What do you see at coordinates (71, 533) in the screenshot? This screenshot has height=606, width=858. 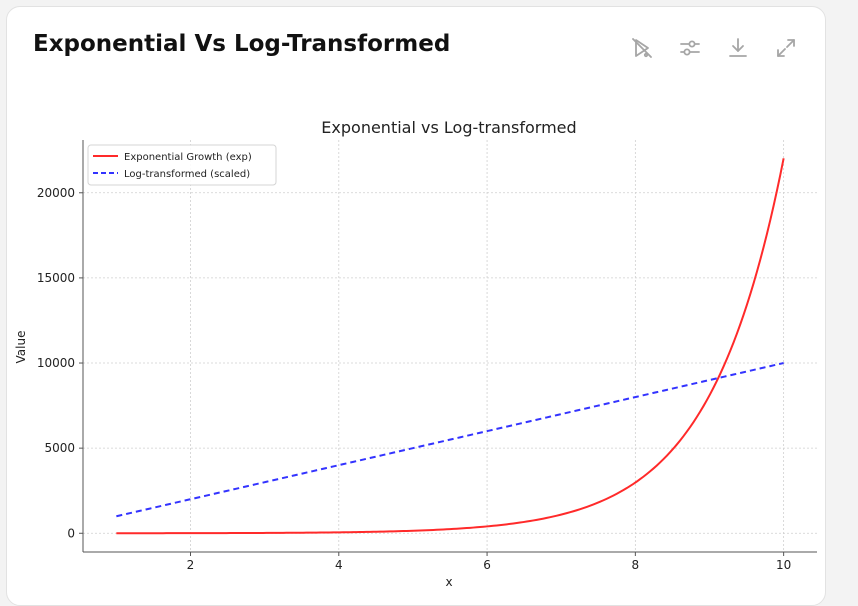 I see `y-tick-label: 0` at bounding box center [71, 533].